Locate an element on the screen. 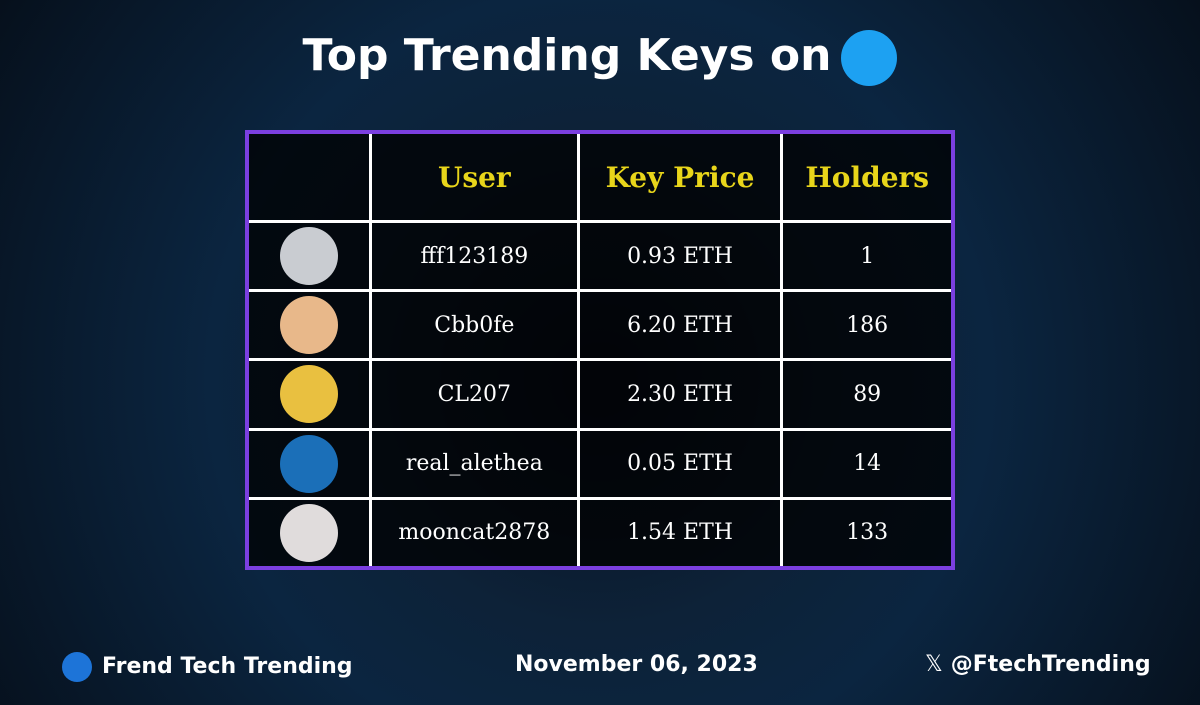 The width and height of the screenshot is (1200, 705). cell: 2.30 ETH is located at coordinates (680, 394).